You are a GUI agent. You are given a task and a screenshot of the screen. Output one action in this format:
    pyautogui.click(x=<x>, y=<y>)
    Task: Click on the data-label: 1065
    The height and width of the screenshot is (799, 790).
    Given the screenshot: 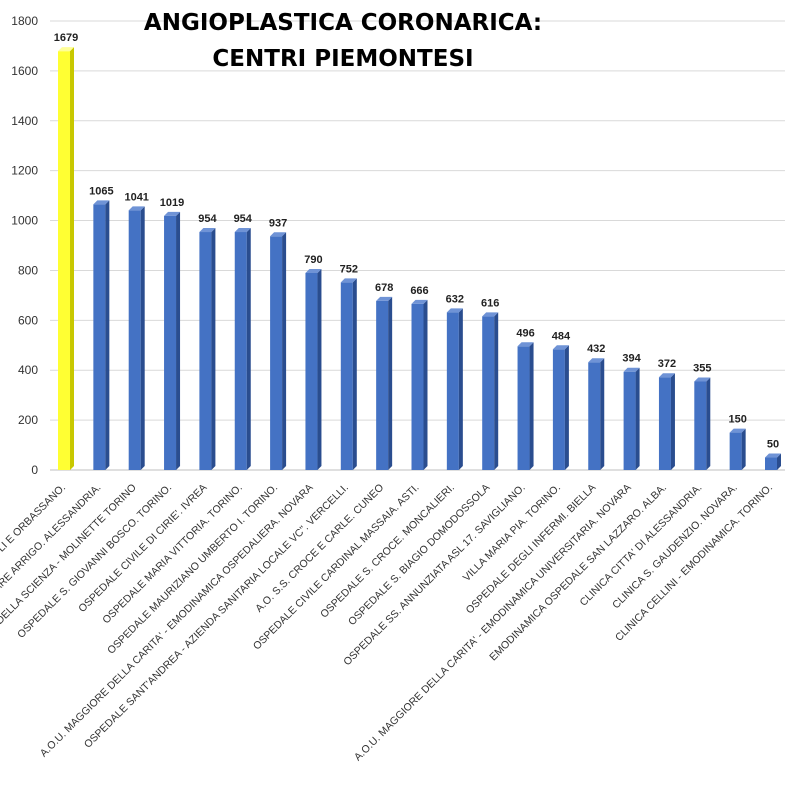 What is the action you would take?
    pyautogui.click(x=101, y=191)
    